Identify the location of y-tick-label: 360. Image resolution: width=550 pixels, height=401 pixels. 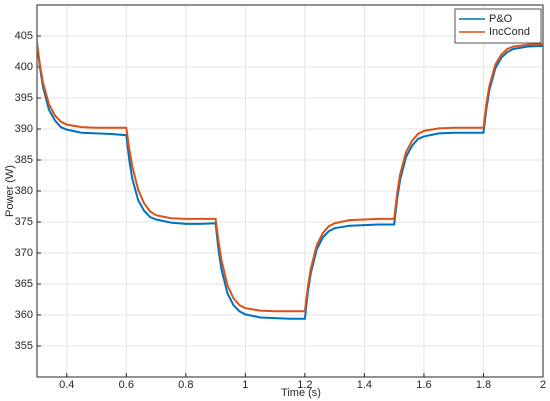
(24, 315).